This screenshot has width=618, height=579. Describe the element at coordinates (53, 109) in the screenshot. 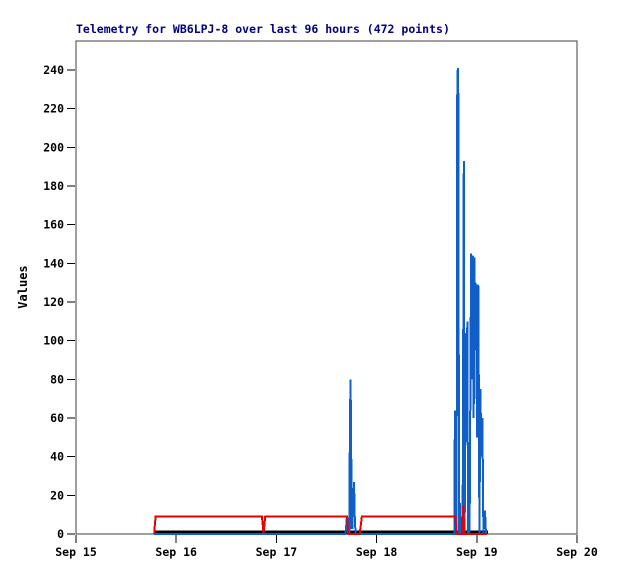

I see `y-tick-label: 220` at that location.